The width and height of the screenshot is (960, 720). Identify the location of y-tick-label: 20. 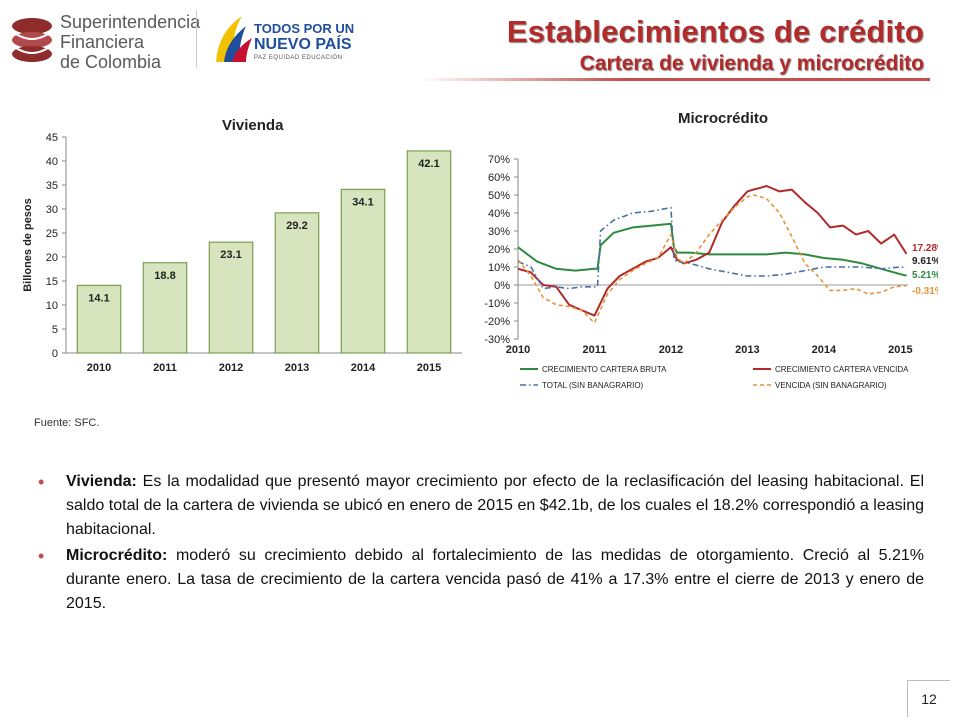
(52, 258).